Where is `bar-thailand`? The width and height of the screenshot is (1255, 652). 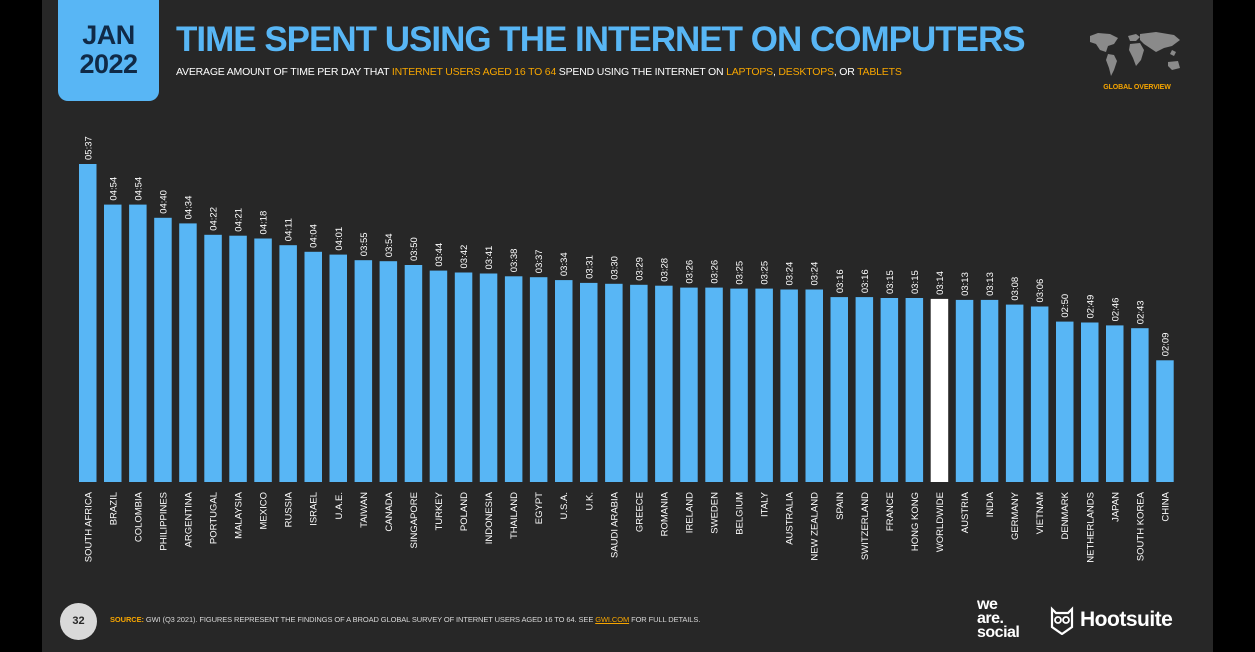 bar-thailand is located at coordinates (513, 379).